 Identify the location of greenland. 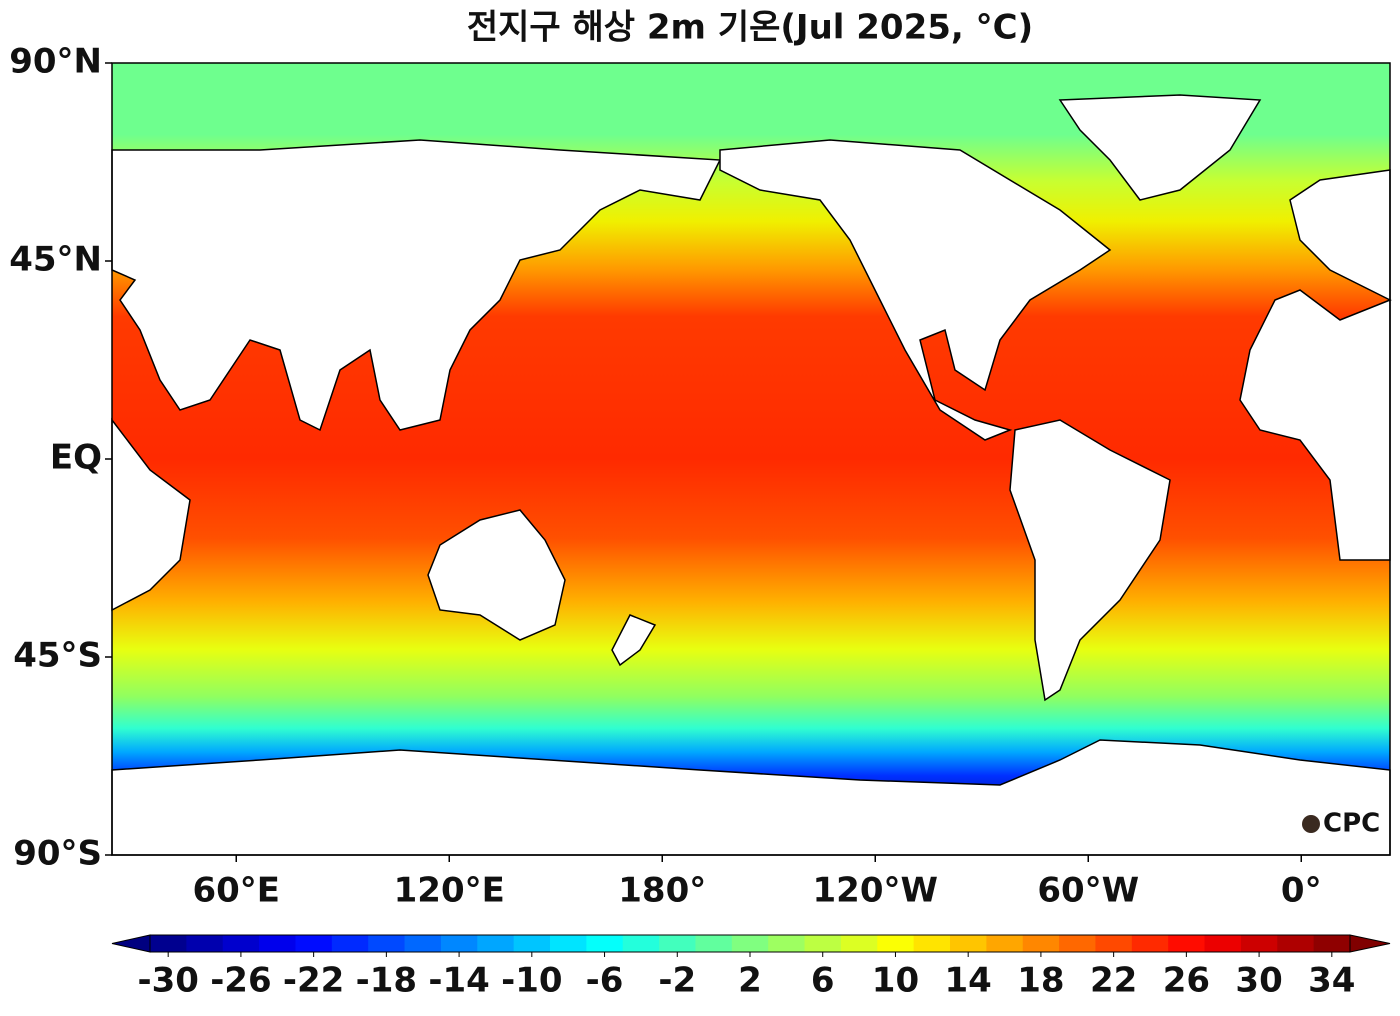
(1160, 147).